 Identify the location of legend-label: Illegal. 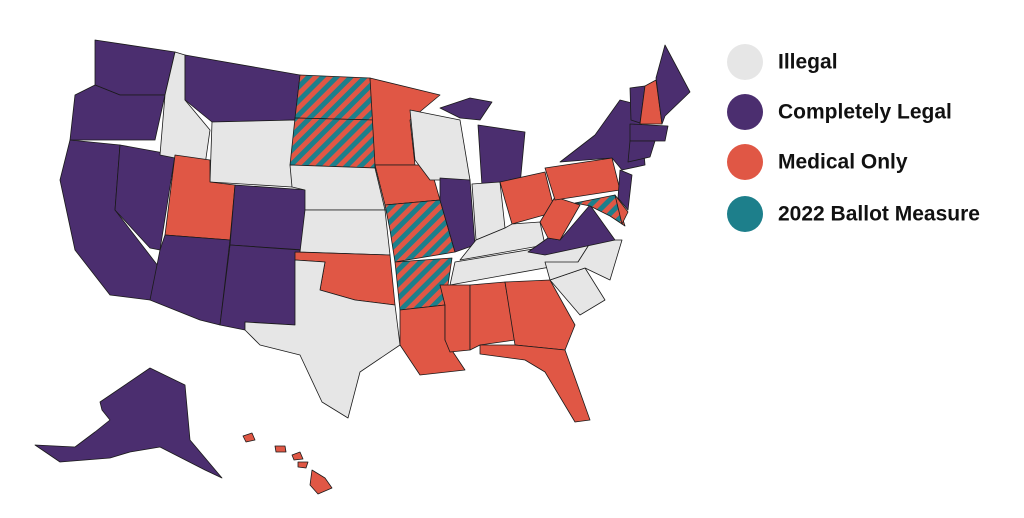
(808, 62).